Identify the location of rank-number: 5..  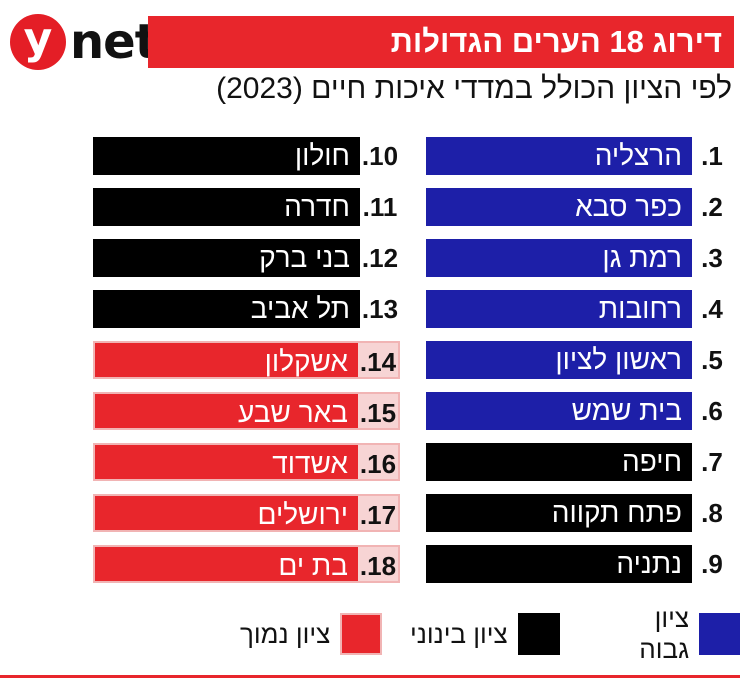
(712, 360).